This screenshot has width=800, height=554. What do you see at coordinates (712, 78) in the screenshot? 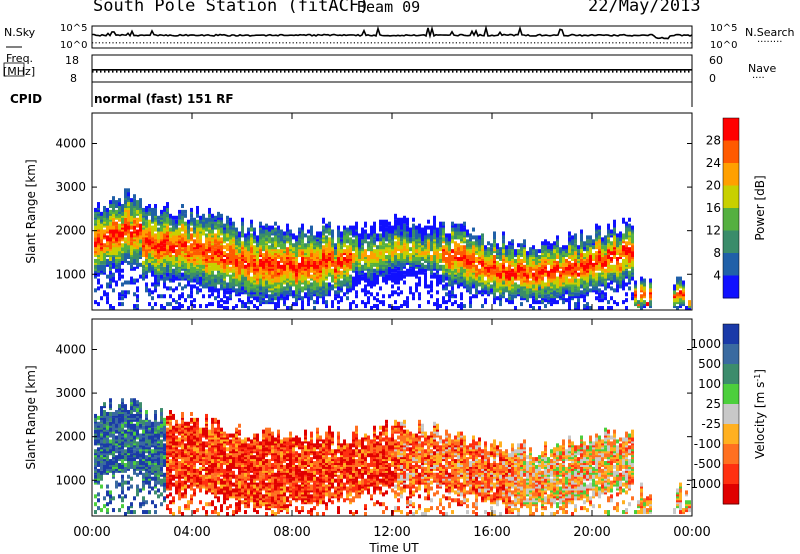
I see `freq-right-tick-bottom: 0` at bounding box center [712, 78].